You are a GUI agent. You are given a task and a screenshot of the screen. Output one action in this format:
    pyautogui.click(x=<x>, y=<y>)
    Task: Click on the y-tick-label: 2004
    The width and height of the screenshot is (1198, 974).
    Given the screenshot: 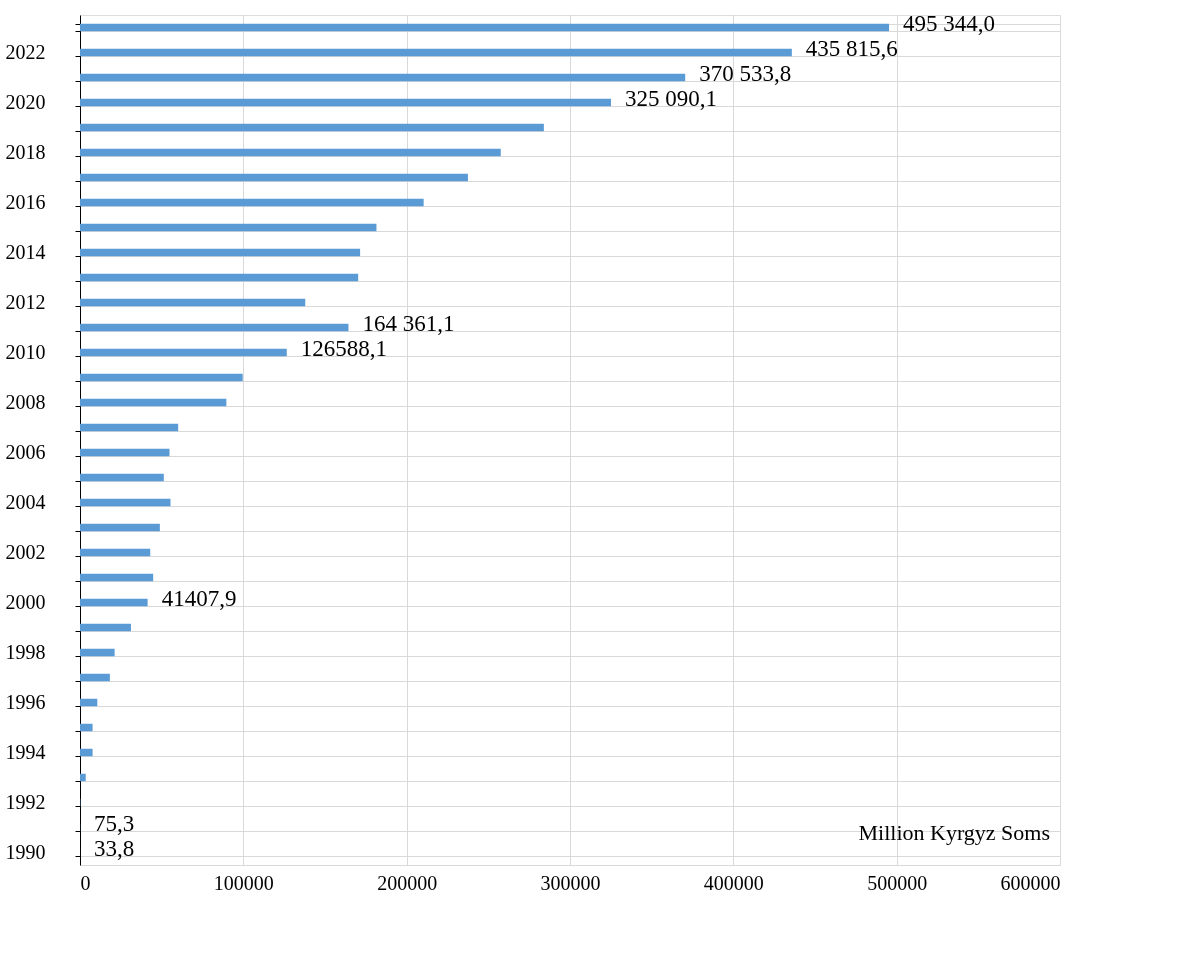 What is the action you would take?
    pyautogui.click(x=25, y=502)
    